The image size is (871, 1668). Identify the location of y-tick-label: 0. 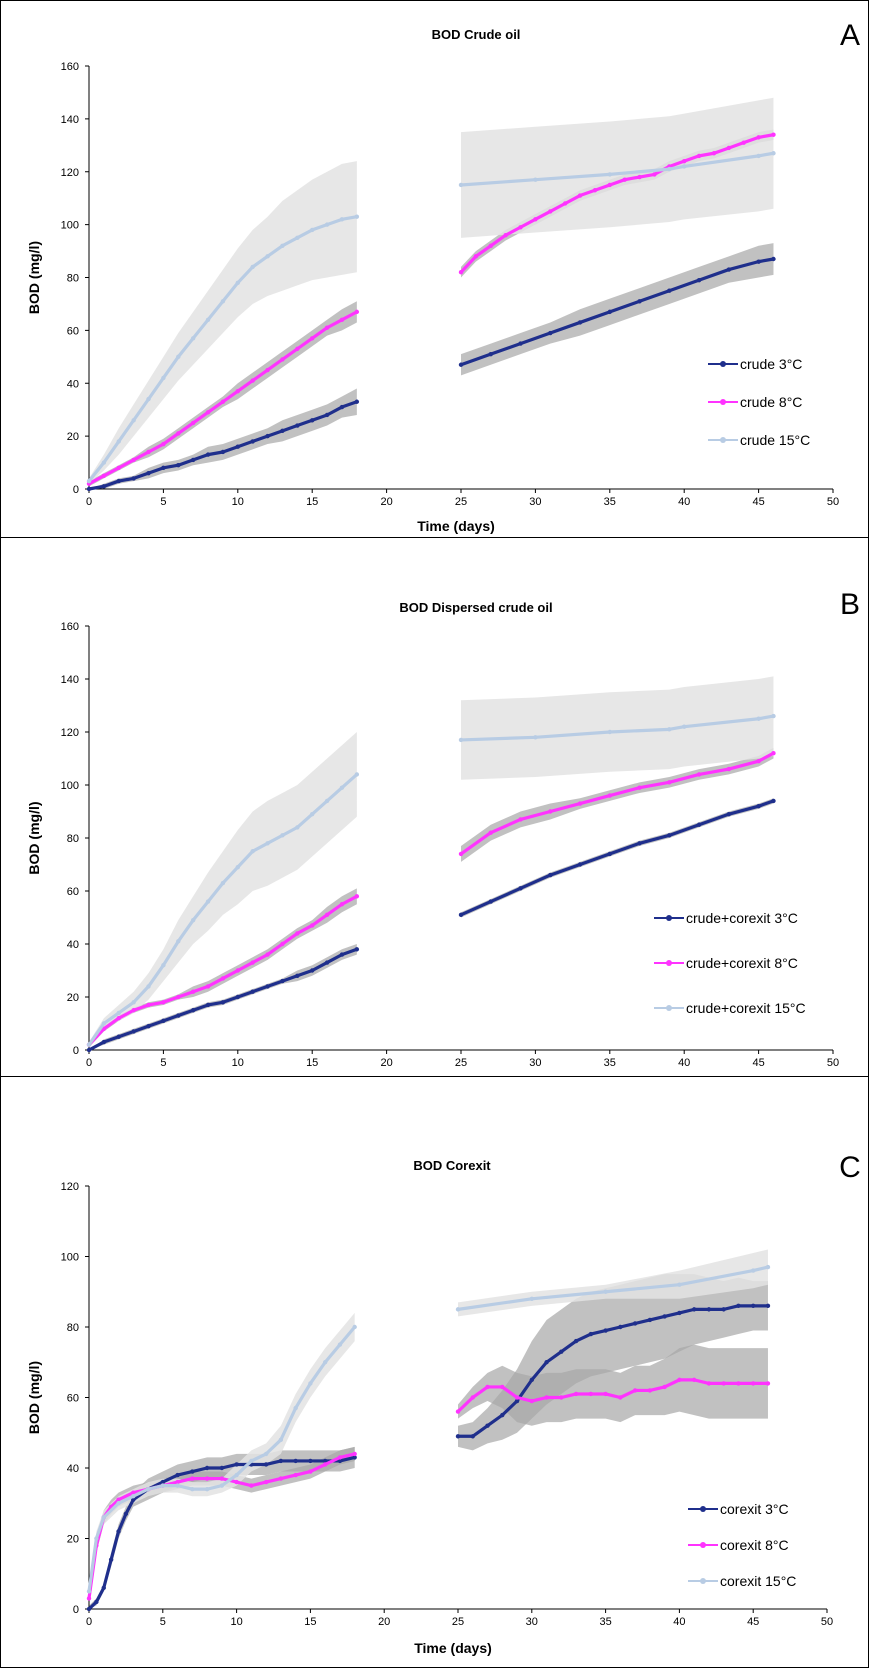
(76, 1051).